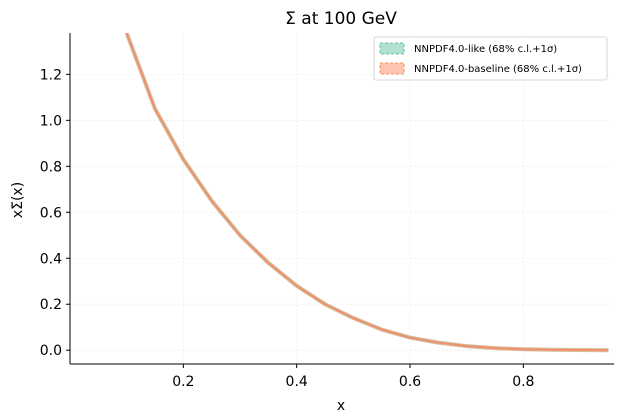 This screenshot has width=622, height=420. Describe the element at coordinates (51, 351) in the screenshot. I see `y-tick-label: 0.0` at that location.